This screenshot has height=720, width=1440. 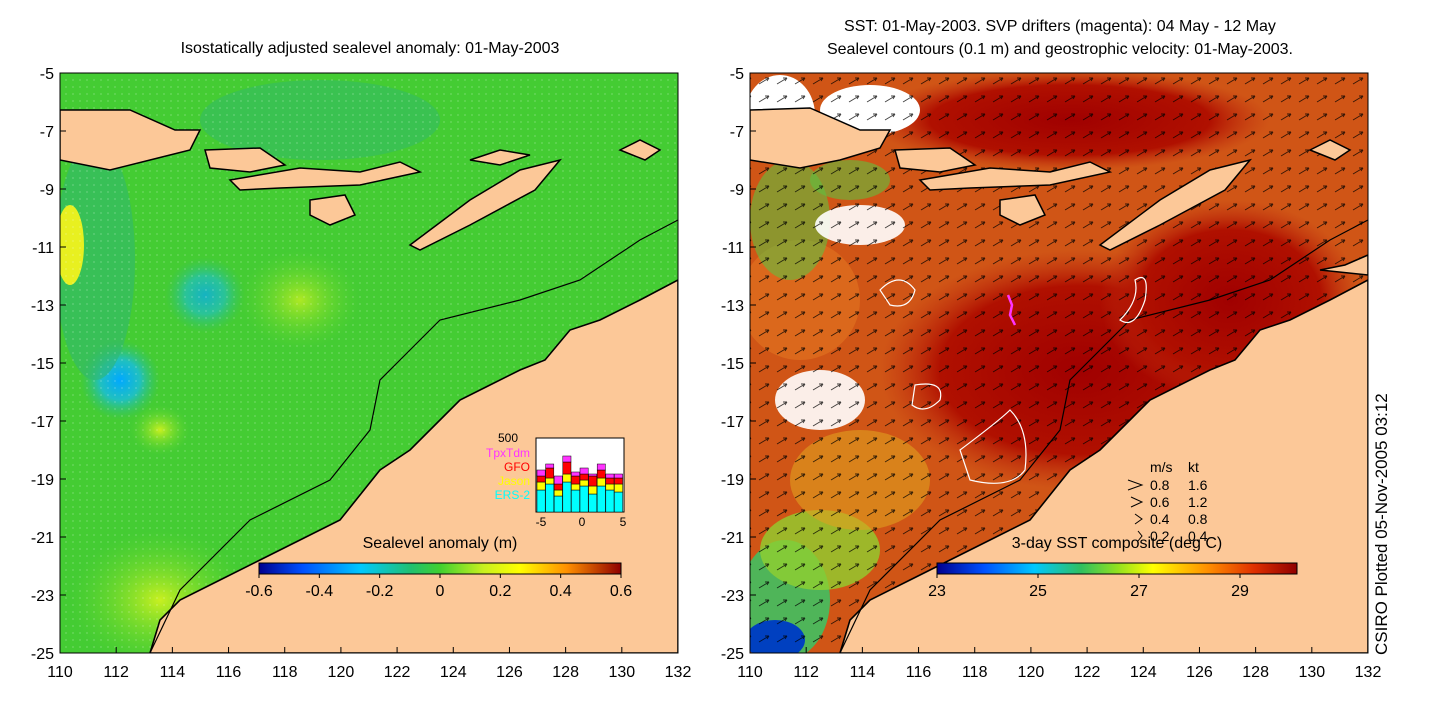 I want to click on sst-colorbar-tick-label: 23, so click(x=937, y=591).